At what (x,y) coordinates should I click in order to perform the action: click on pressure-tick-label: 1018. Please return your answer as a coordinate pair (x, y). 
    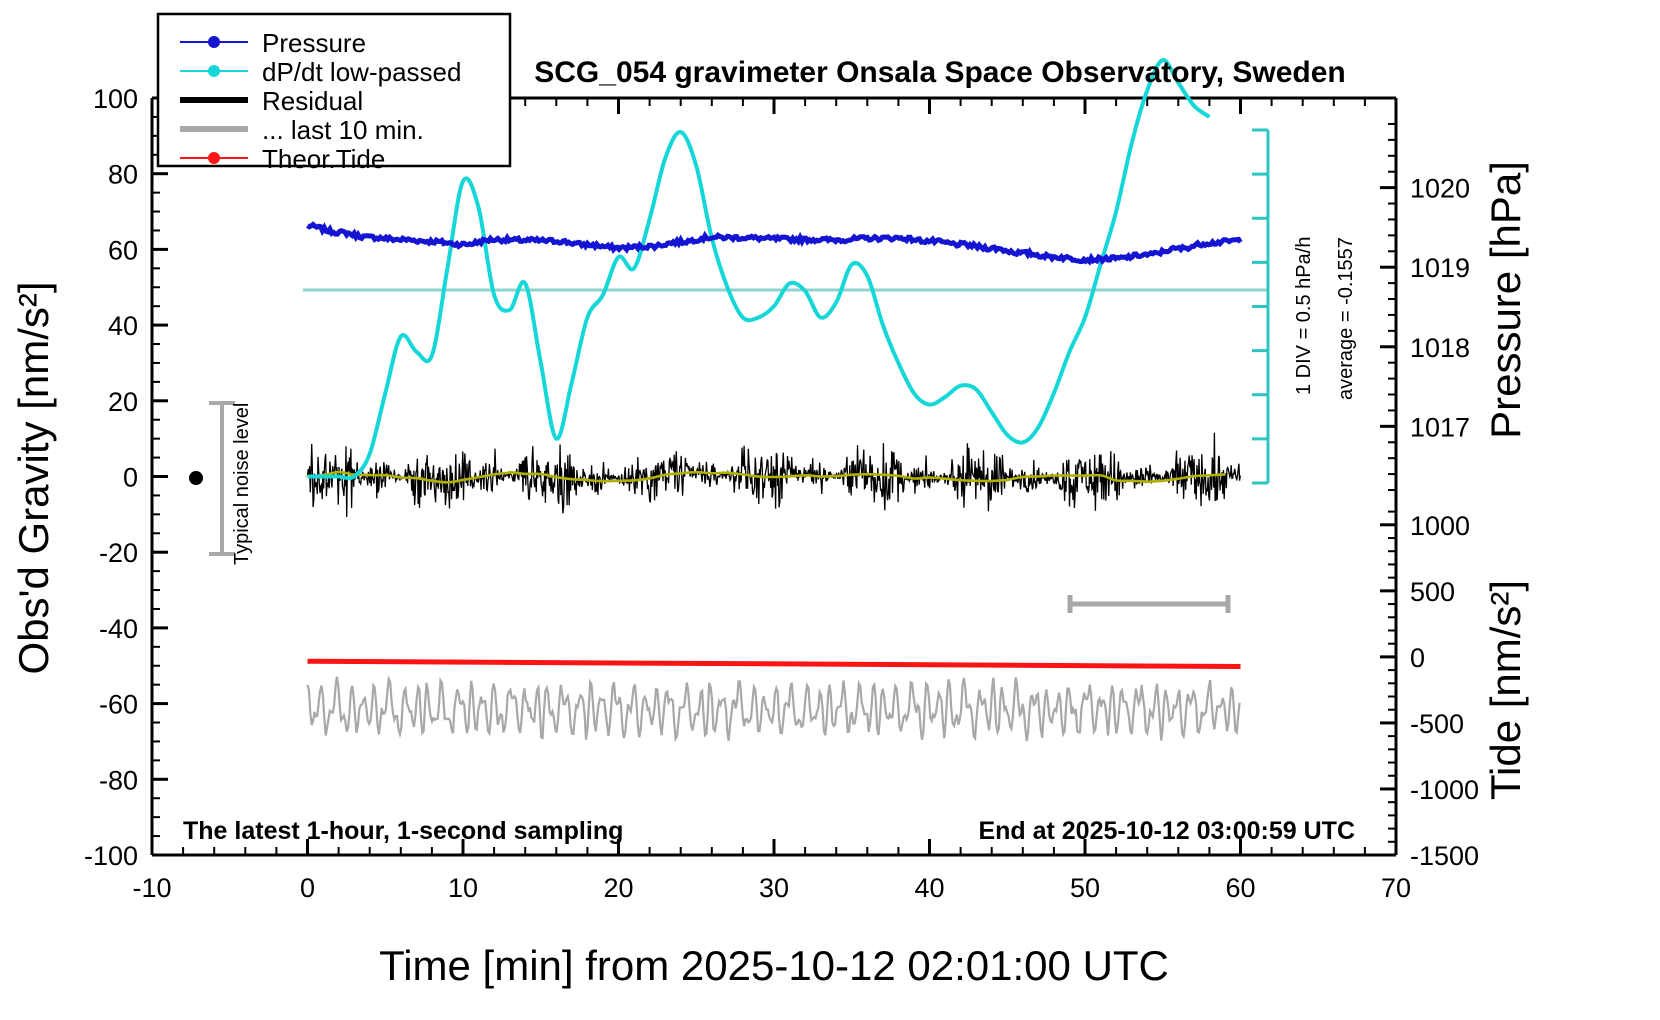
    Looking at the image, I should click on (1440, 348).